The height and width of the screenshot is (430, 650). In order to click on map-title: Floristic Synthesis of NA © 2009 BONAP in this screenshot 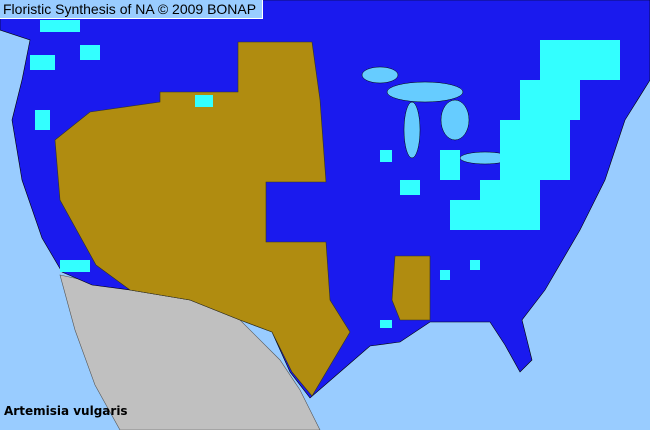, I will do `click(132, 9)`.